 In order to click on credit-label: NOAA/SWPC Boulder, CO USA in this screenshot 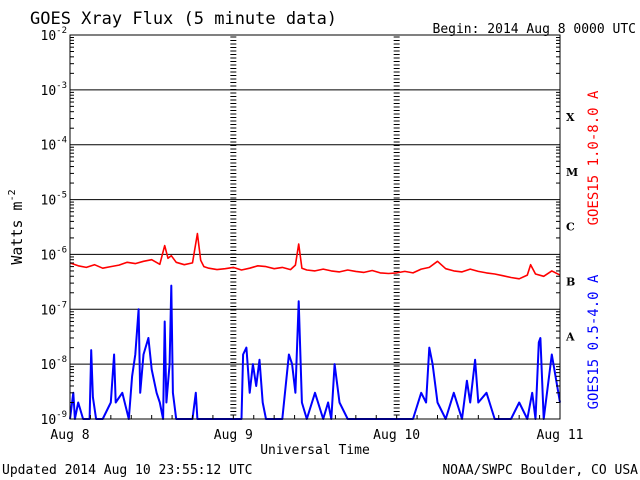, I will do `click(540, 470)`.